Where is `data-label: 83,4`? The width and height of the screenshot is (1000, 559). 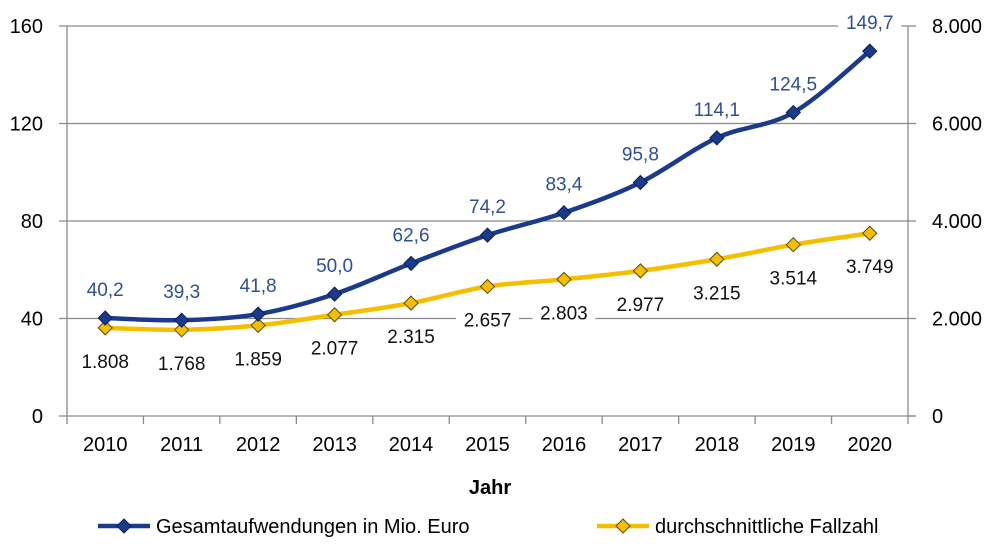
data-label: 83,4 is located at coordinates (563, 185).